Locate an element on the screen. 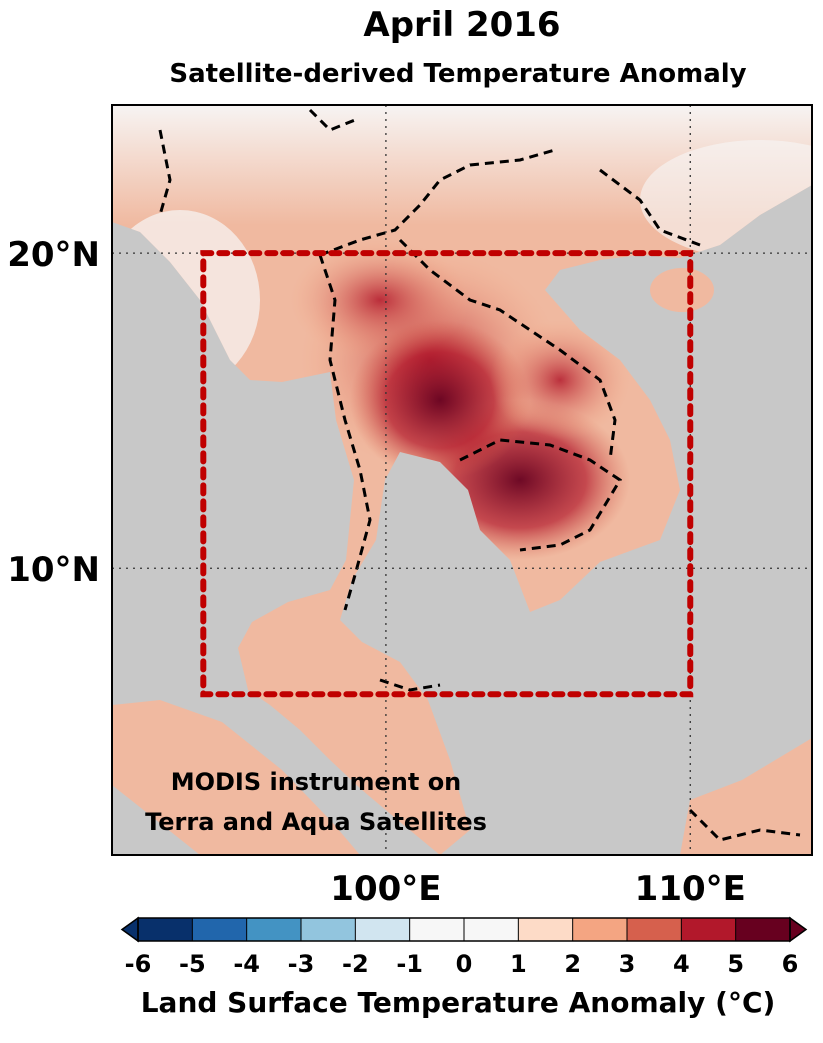 The image size is (823, 1043). colorbar-tick-label: 5 is located at coordinates (735, 964).